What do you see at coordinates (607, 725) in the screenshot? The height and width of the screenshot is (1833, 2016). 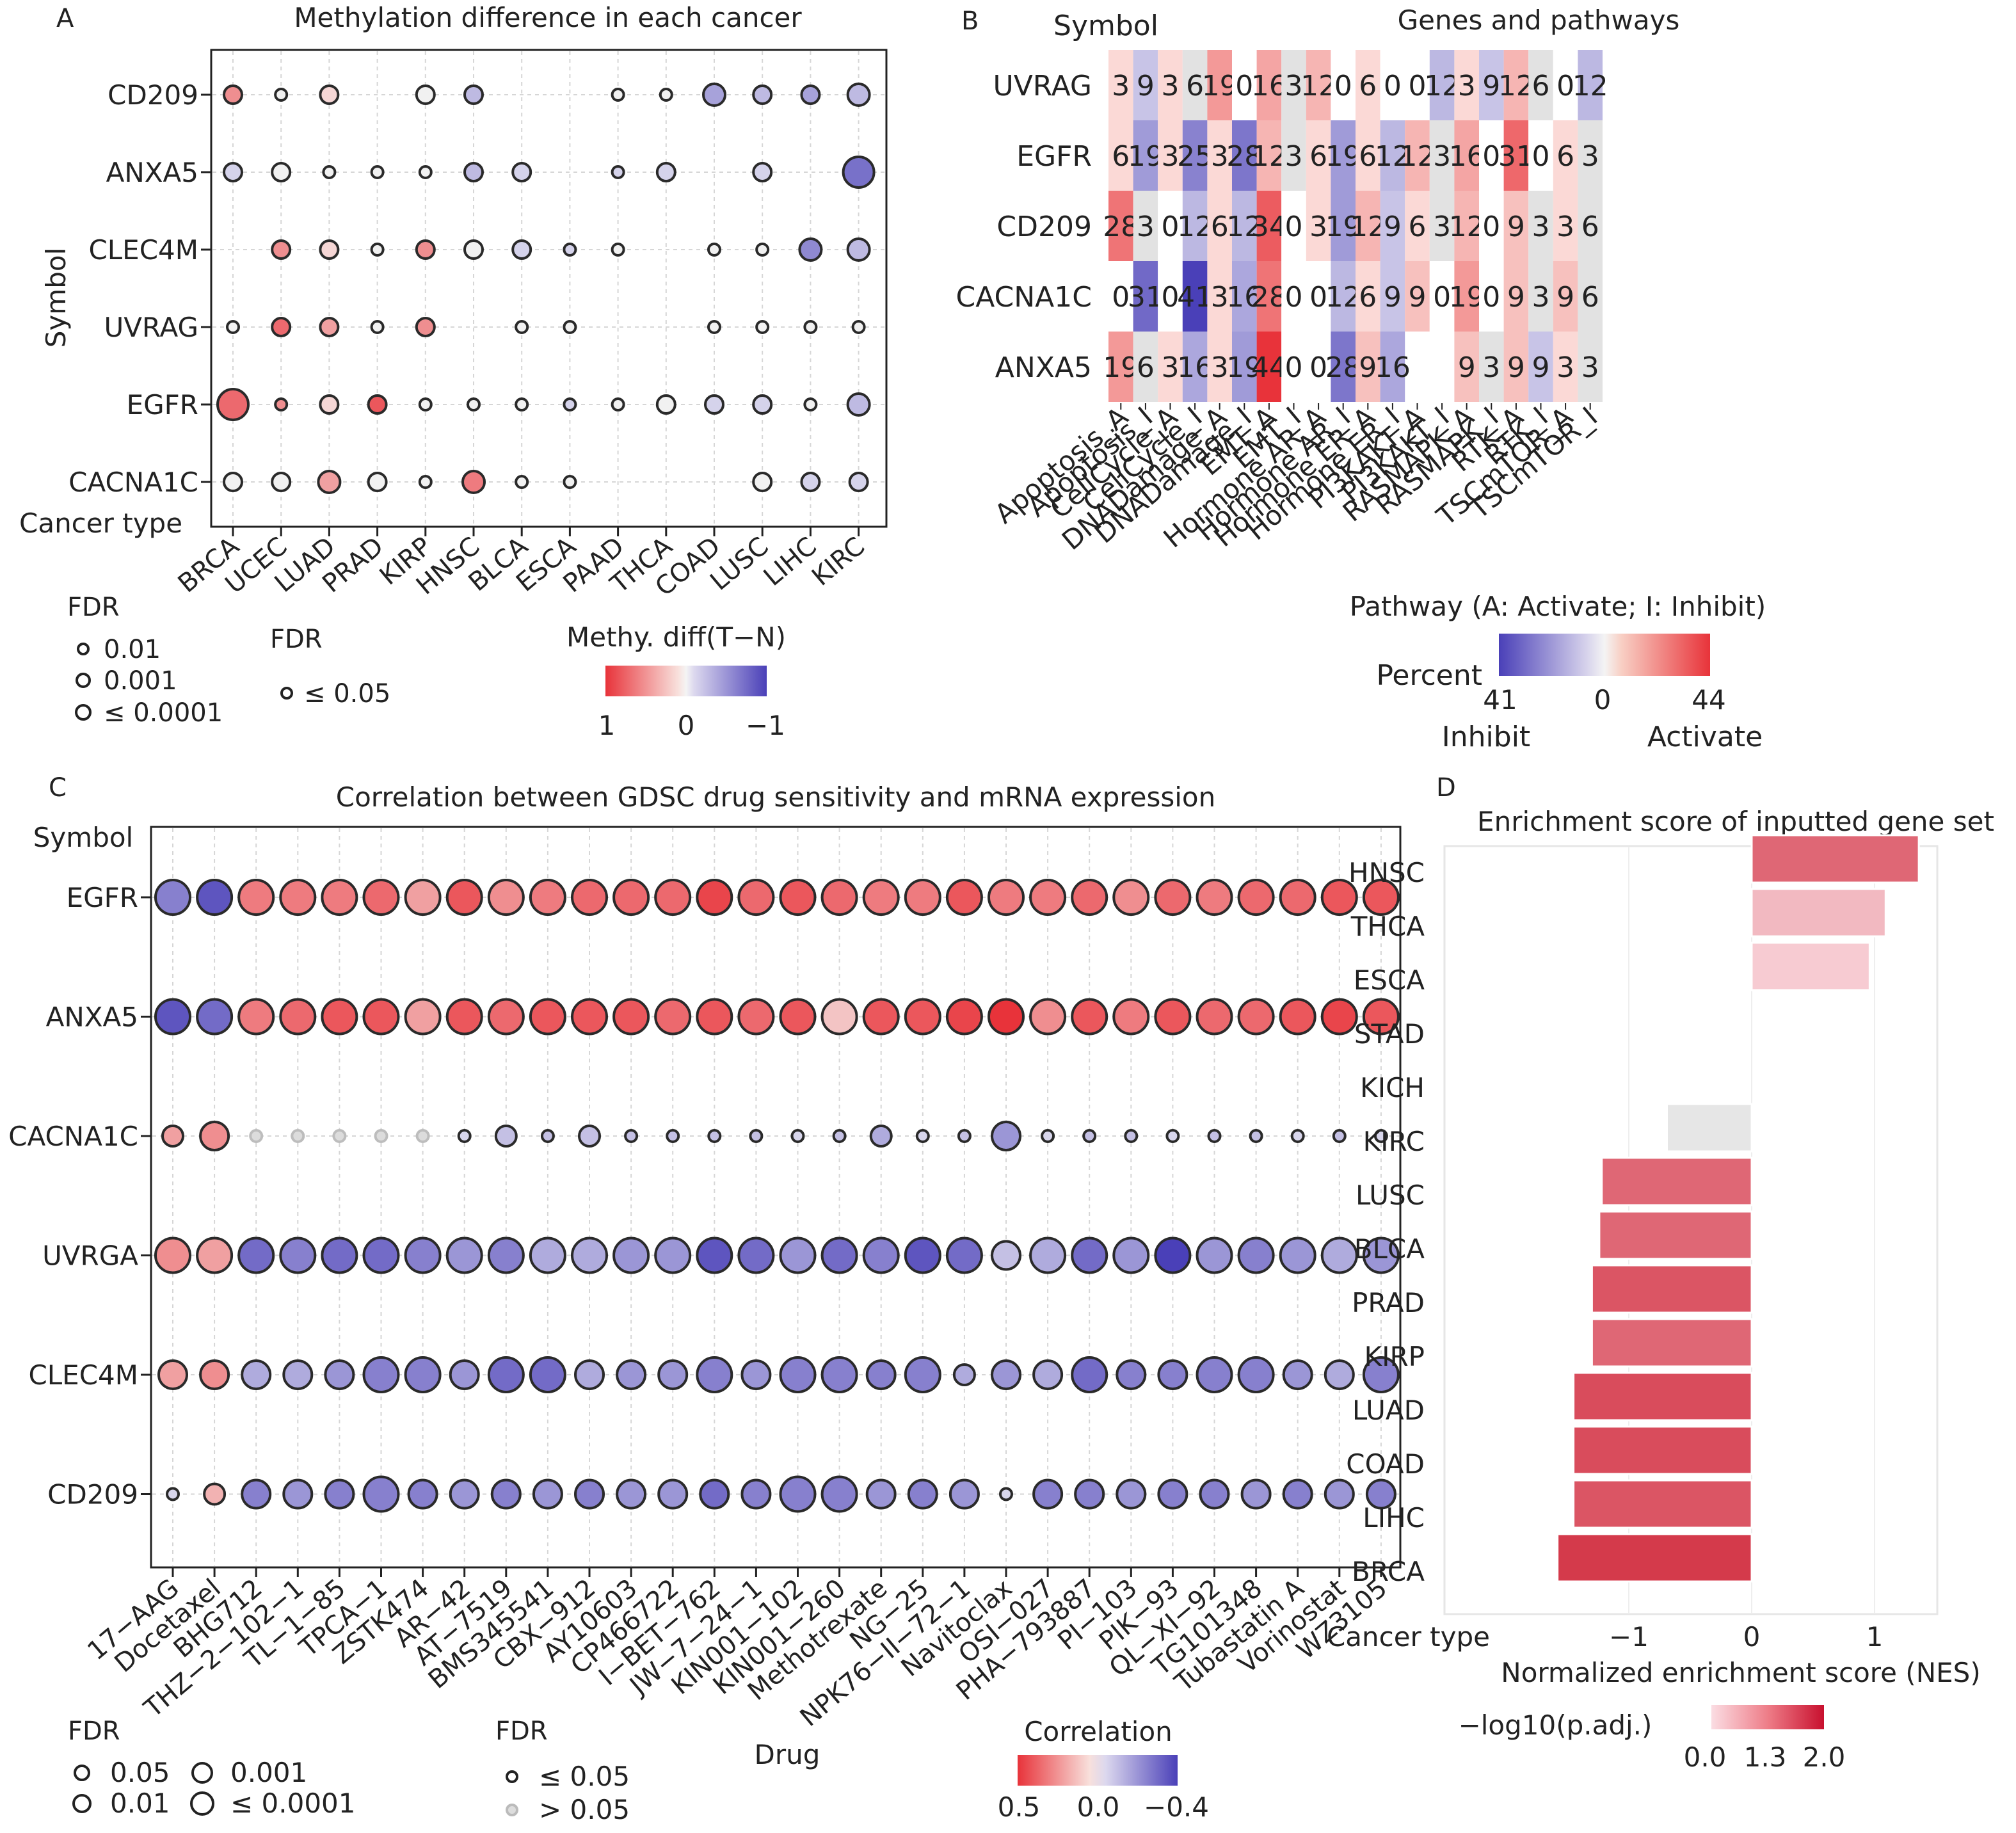 I see `color-tick-1: 1` at bounding box center [607, 725].